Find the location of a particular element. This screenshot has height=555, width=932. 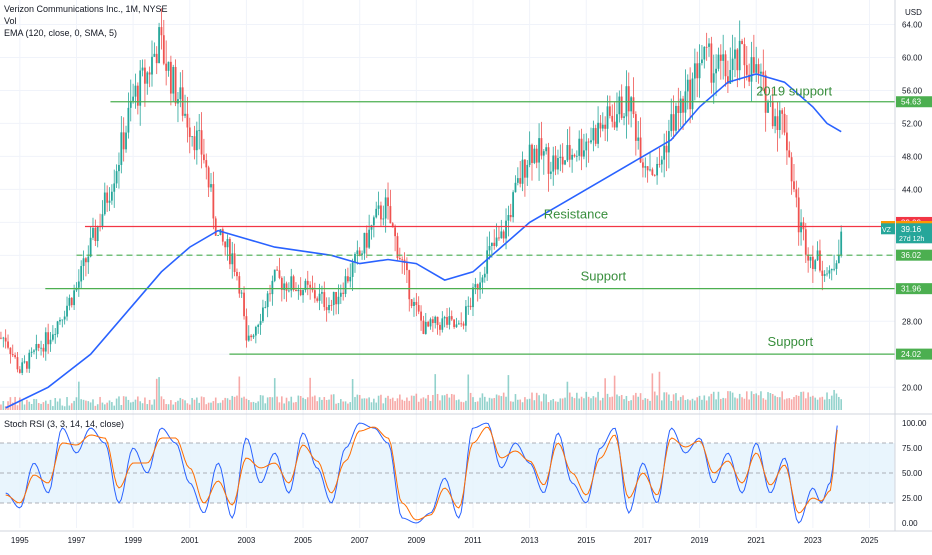

ema-legend: EMA (120, close, 0, SMA, 5) is located at coordinates (61, 33).